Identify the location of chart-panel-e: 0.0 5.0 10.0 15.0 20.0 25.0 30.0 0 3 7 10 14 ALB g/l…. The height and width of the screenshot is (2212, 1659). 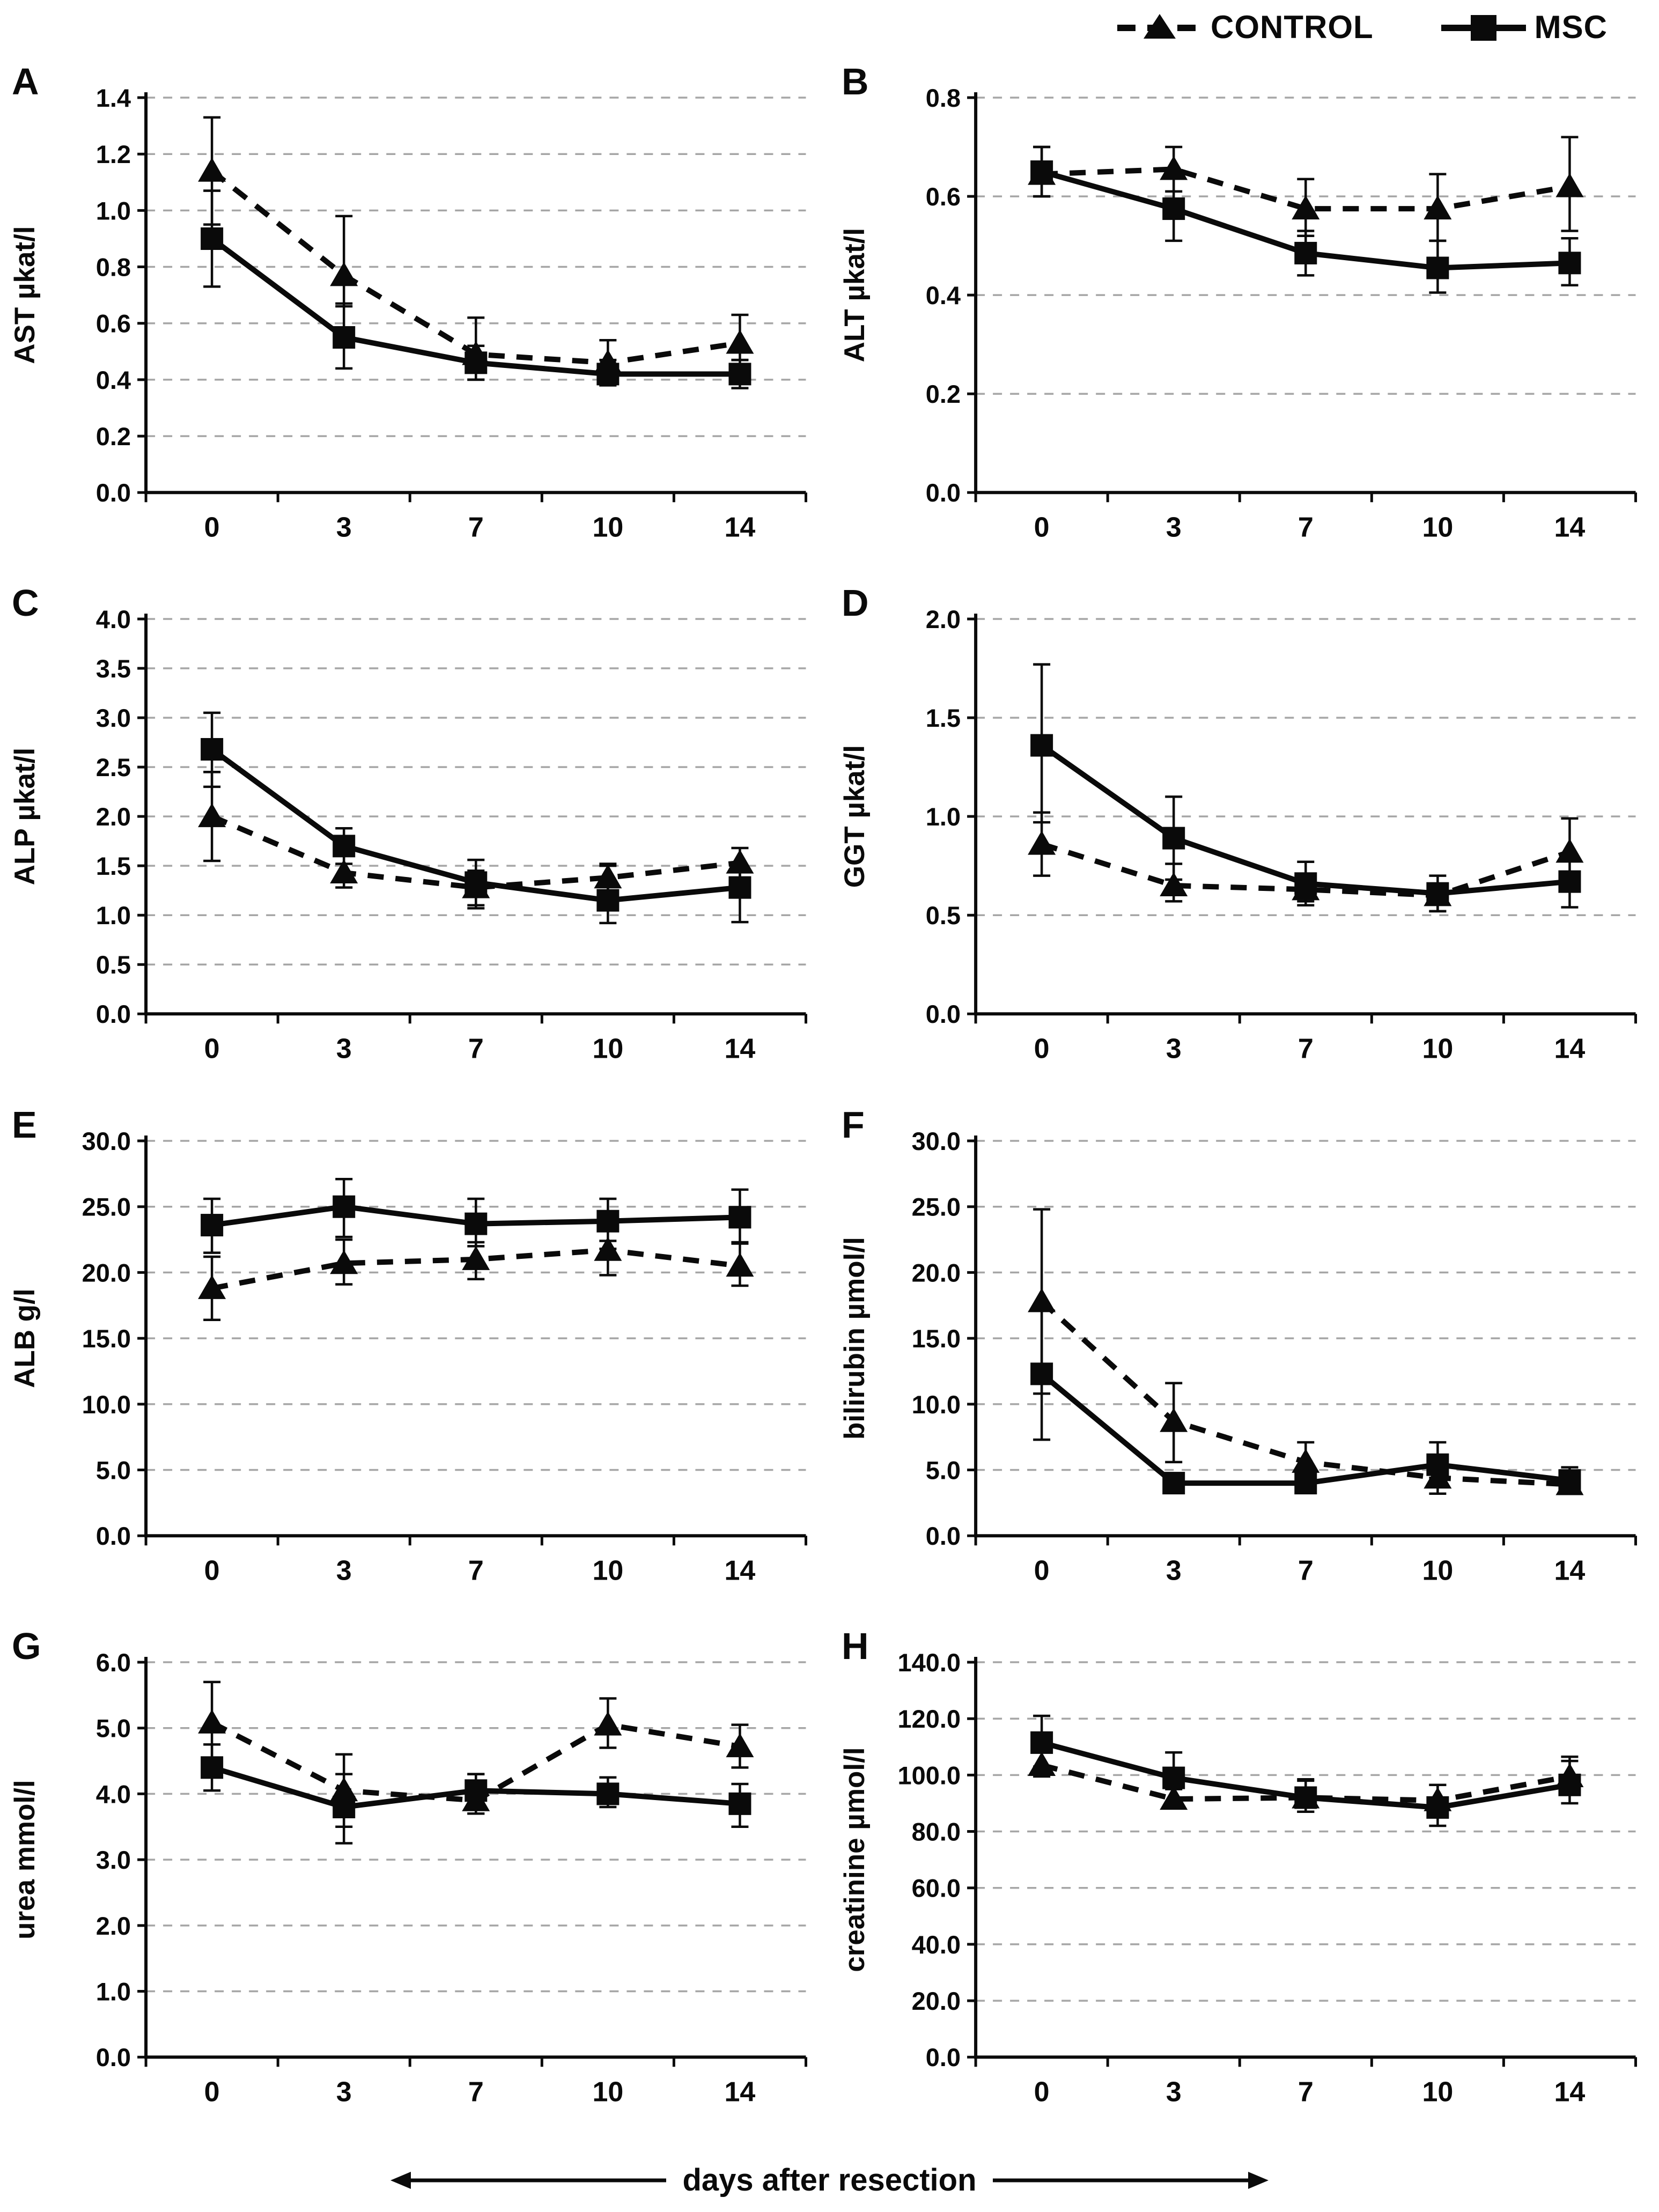
(415, 1367).